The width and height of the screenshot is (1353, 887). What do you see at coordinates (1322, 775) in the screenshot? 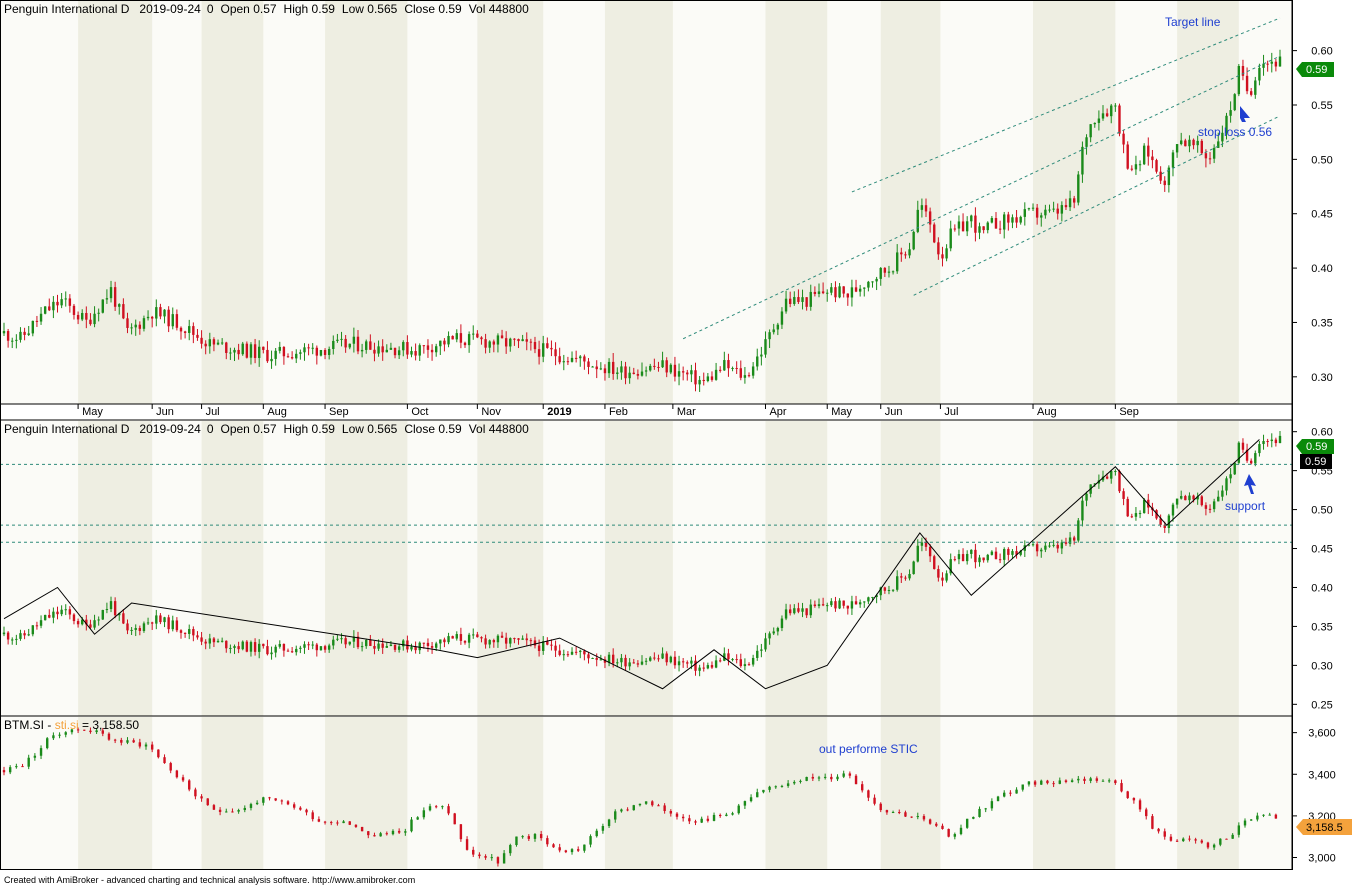
I see `pane3-ytick-label: 3,400` at bounding box center [1322, 775].